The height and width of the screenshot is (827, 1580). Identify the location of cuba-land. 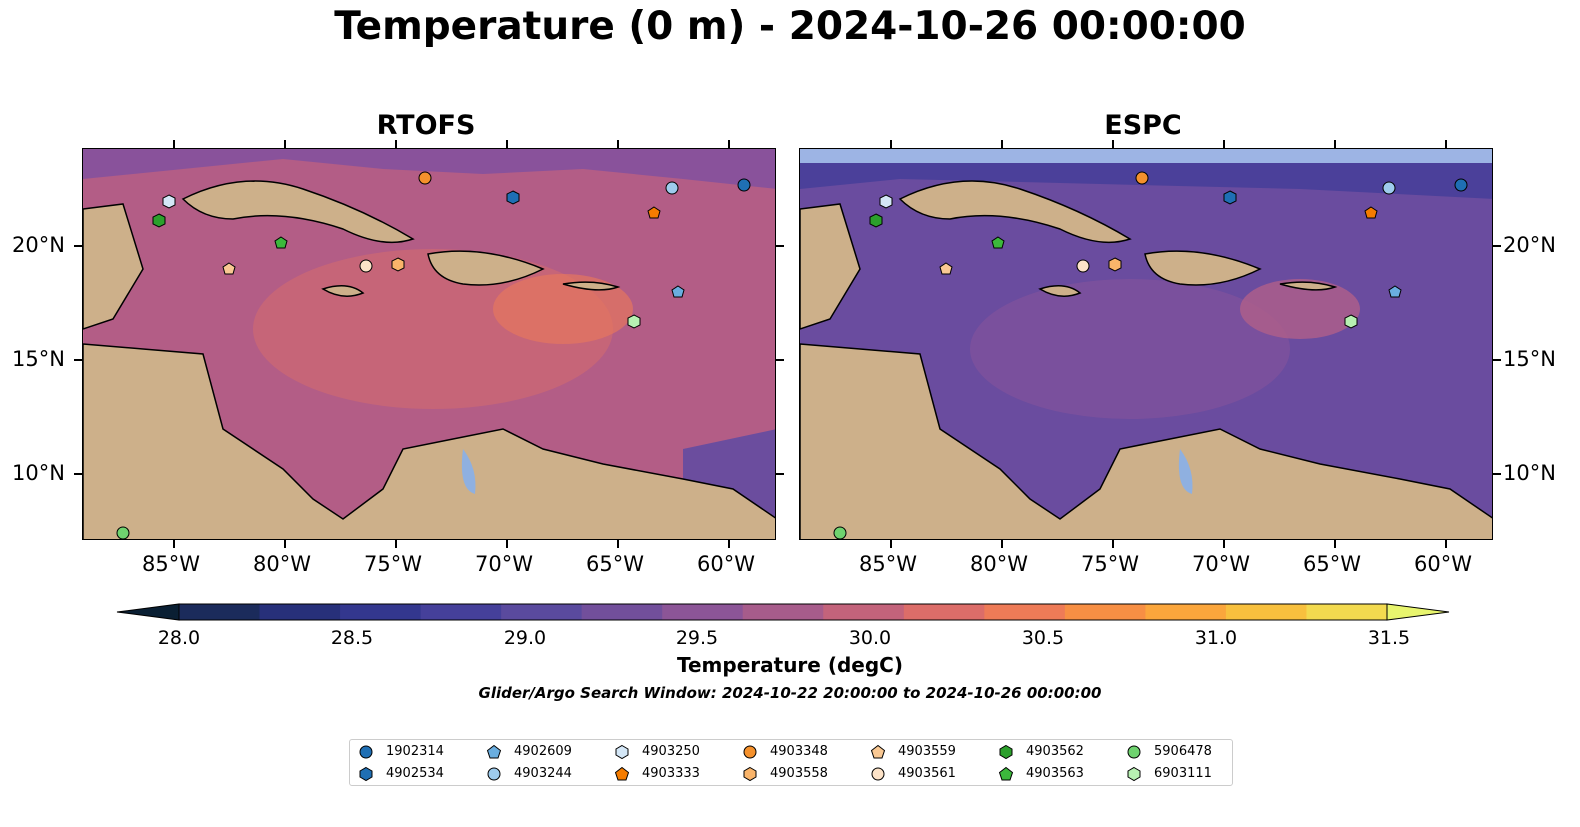
(298, 212).